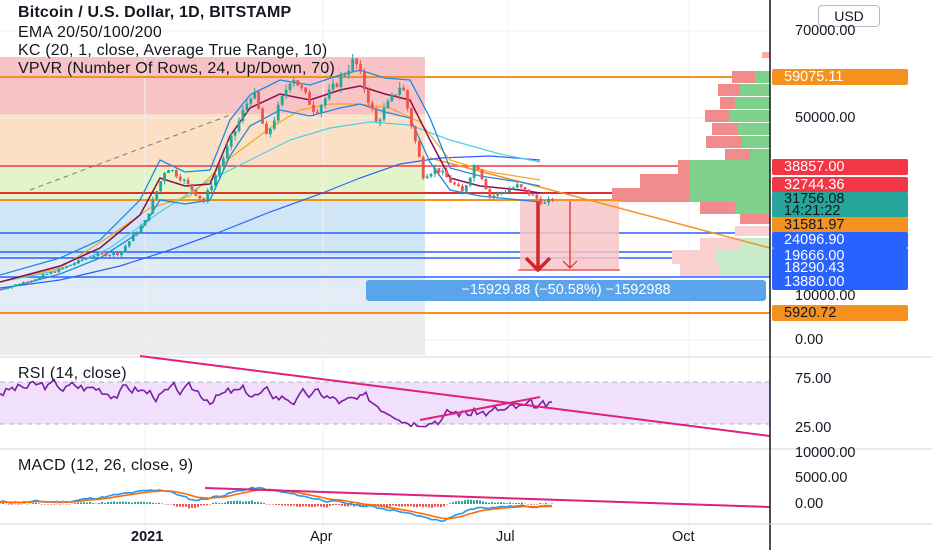 The image size is (932, 550). What do you see at coordinates (840, 313) in the screenshot?
I see `price-tag: 5920.72` at bounding box center [840, 313].